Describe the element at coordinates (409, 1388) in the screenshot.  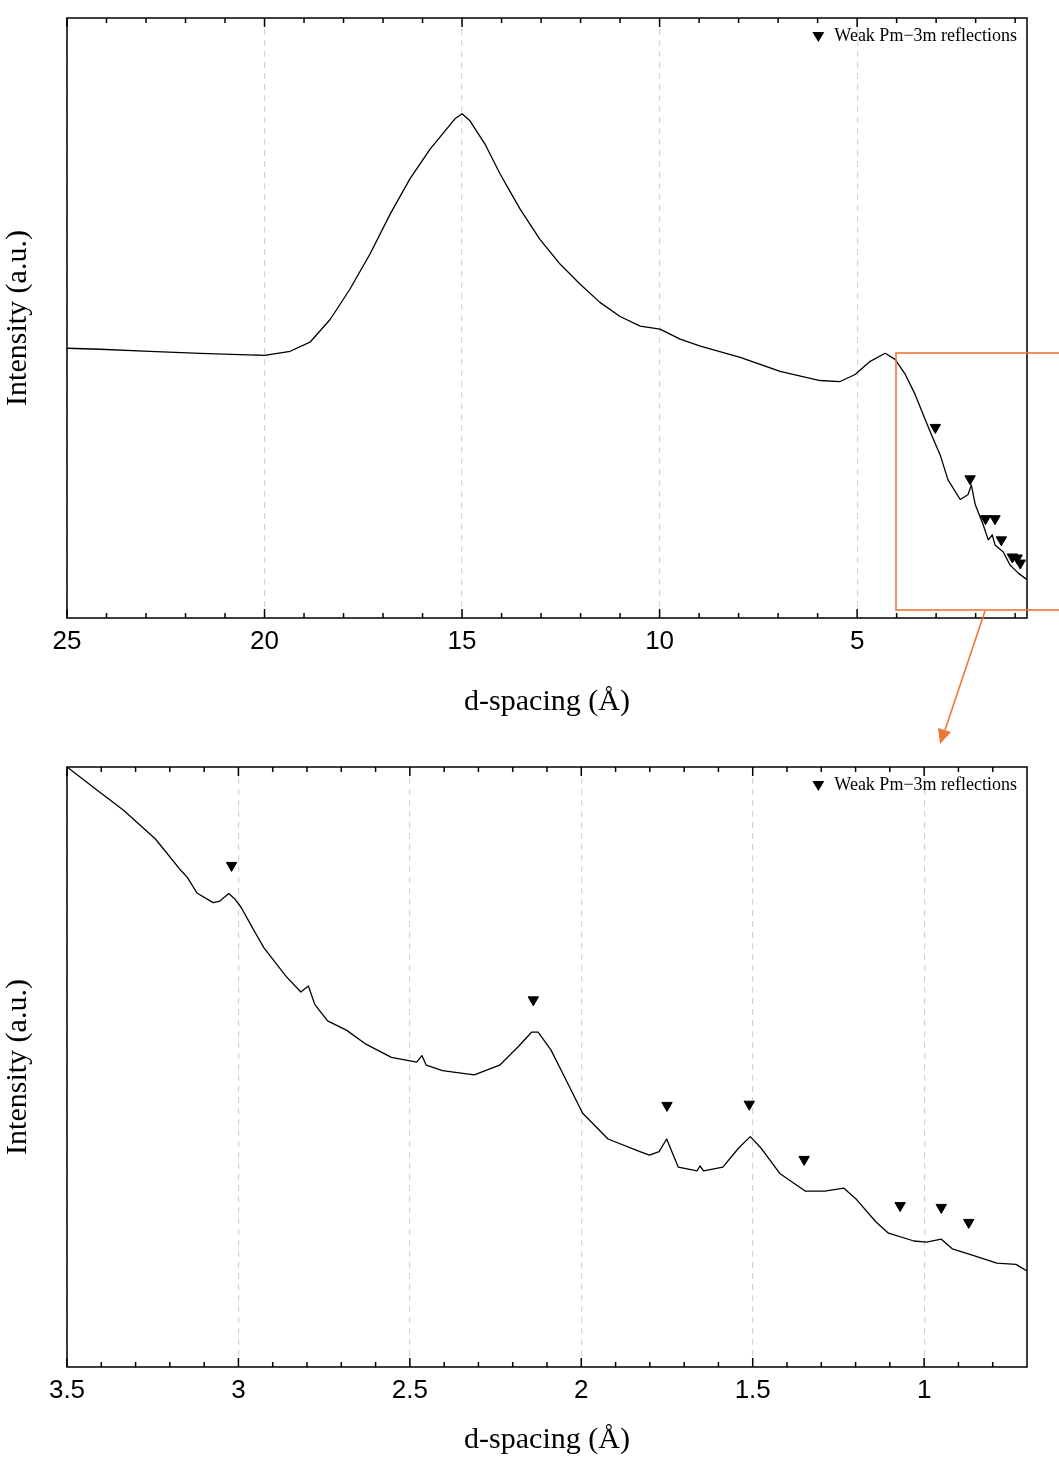
I see `x-tick-label: 2.5` at that location.